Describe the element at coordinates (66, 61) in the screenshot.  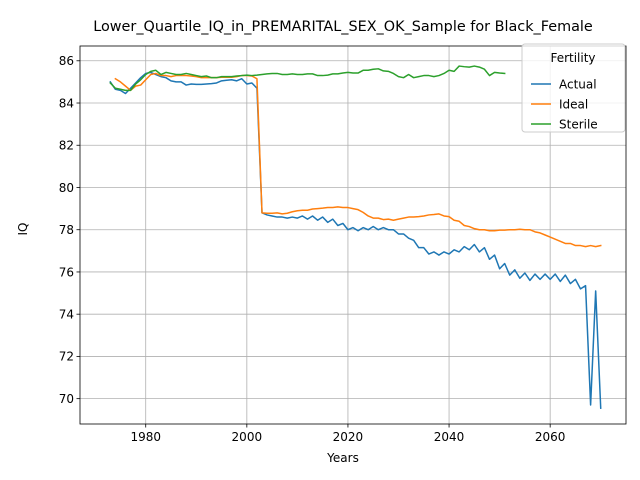
I see `y-tick-label: 86` at that location.